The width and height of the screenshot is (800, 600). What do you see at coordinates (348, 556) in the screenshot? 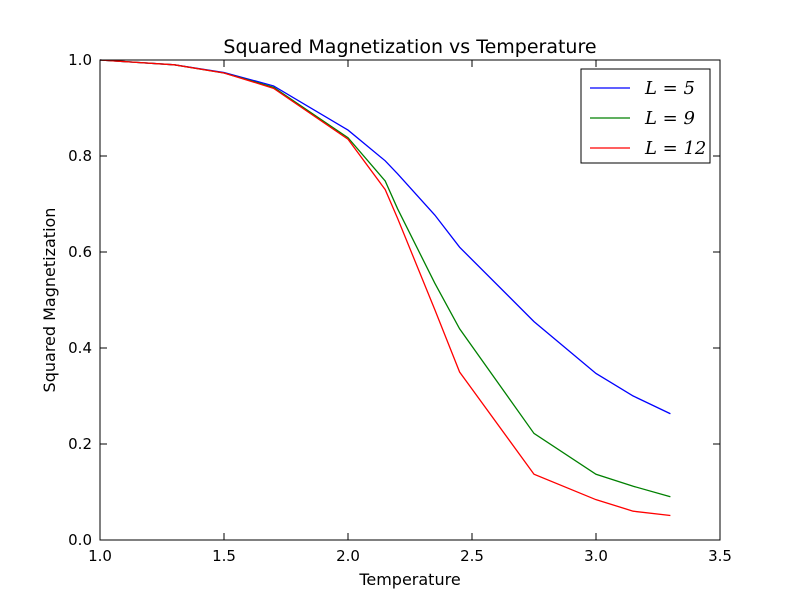
I see `x-tick-label: 2.0` at bounding box center [348, 556].